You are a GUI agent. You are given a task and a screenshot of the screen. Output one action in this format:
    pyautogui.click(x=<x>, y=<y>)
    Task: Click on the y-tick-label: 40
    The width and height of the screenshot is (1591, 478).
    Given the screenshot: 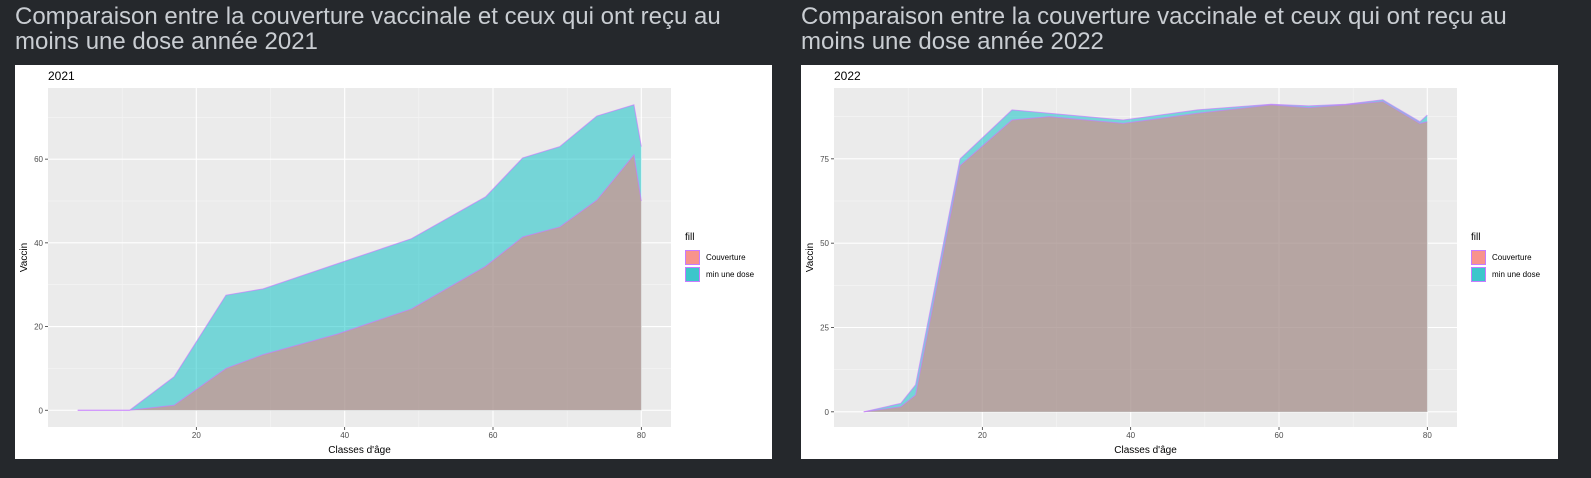 What is the action you would take?
    pyautogui.click(x=38, y=243)
    